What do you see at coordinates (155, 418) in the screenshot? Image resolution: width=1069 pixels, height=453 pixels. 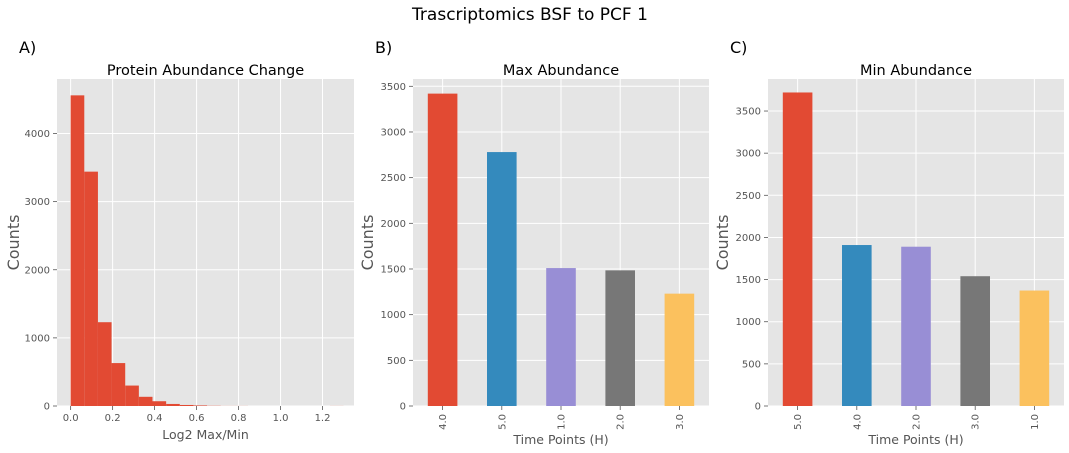 I see `panel-a-xtick-label: 0.4` at bounding box center [155, 418].